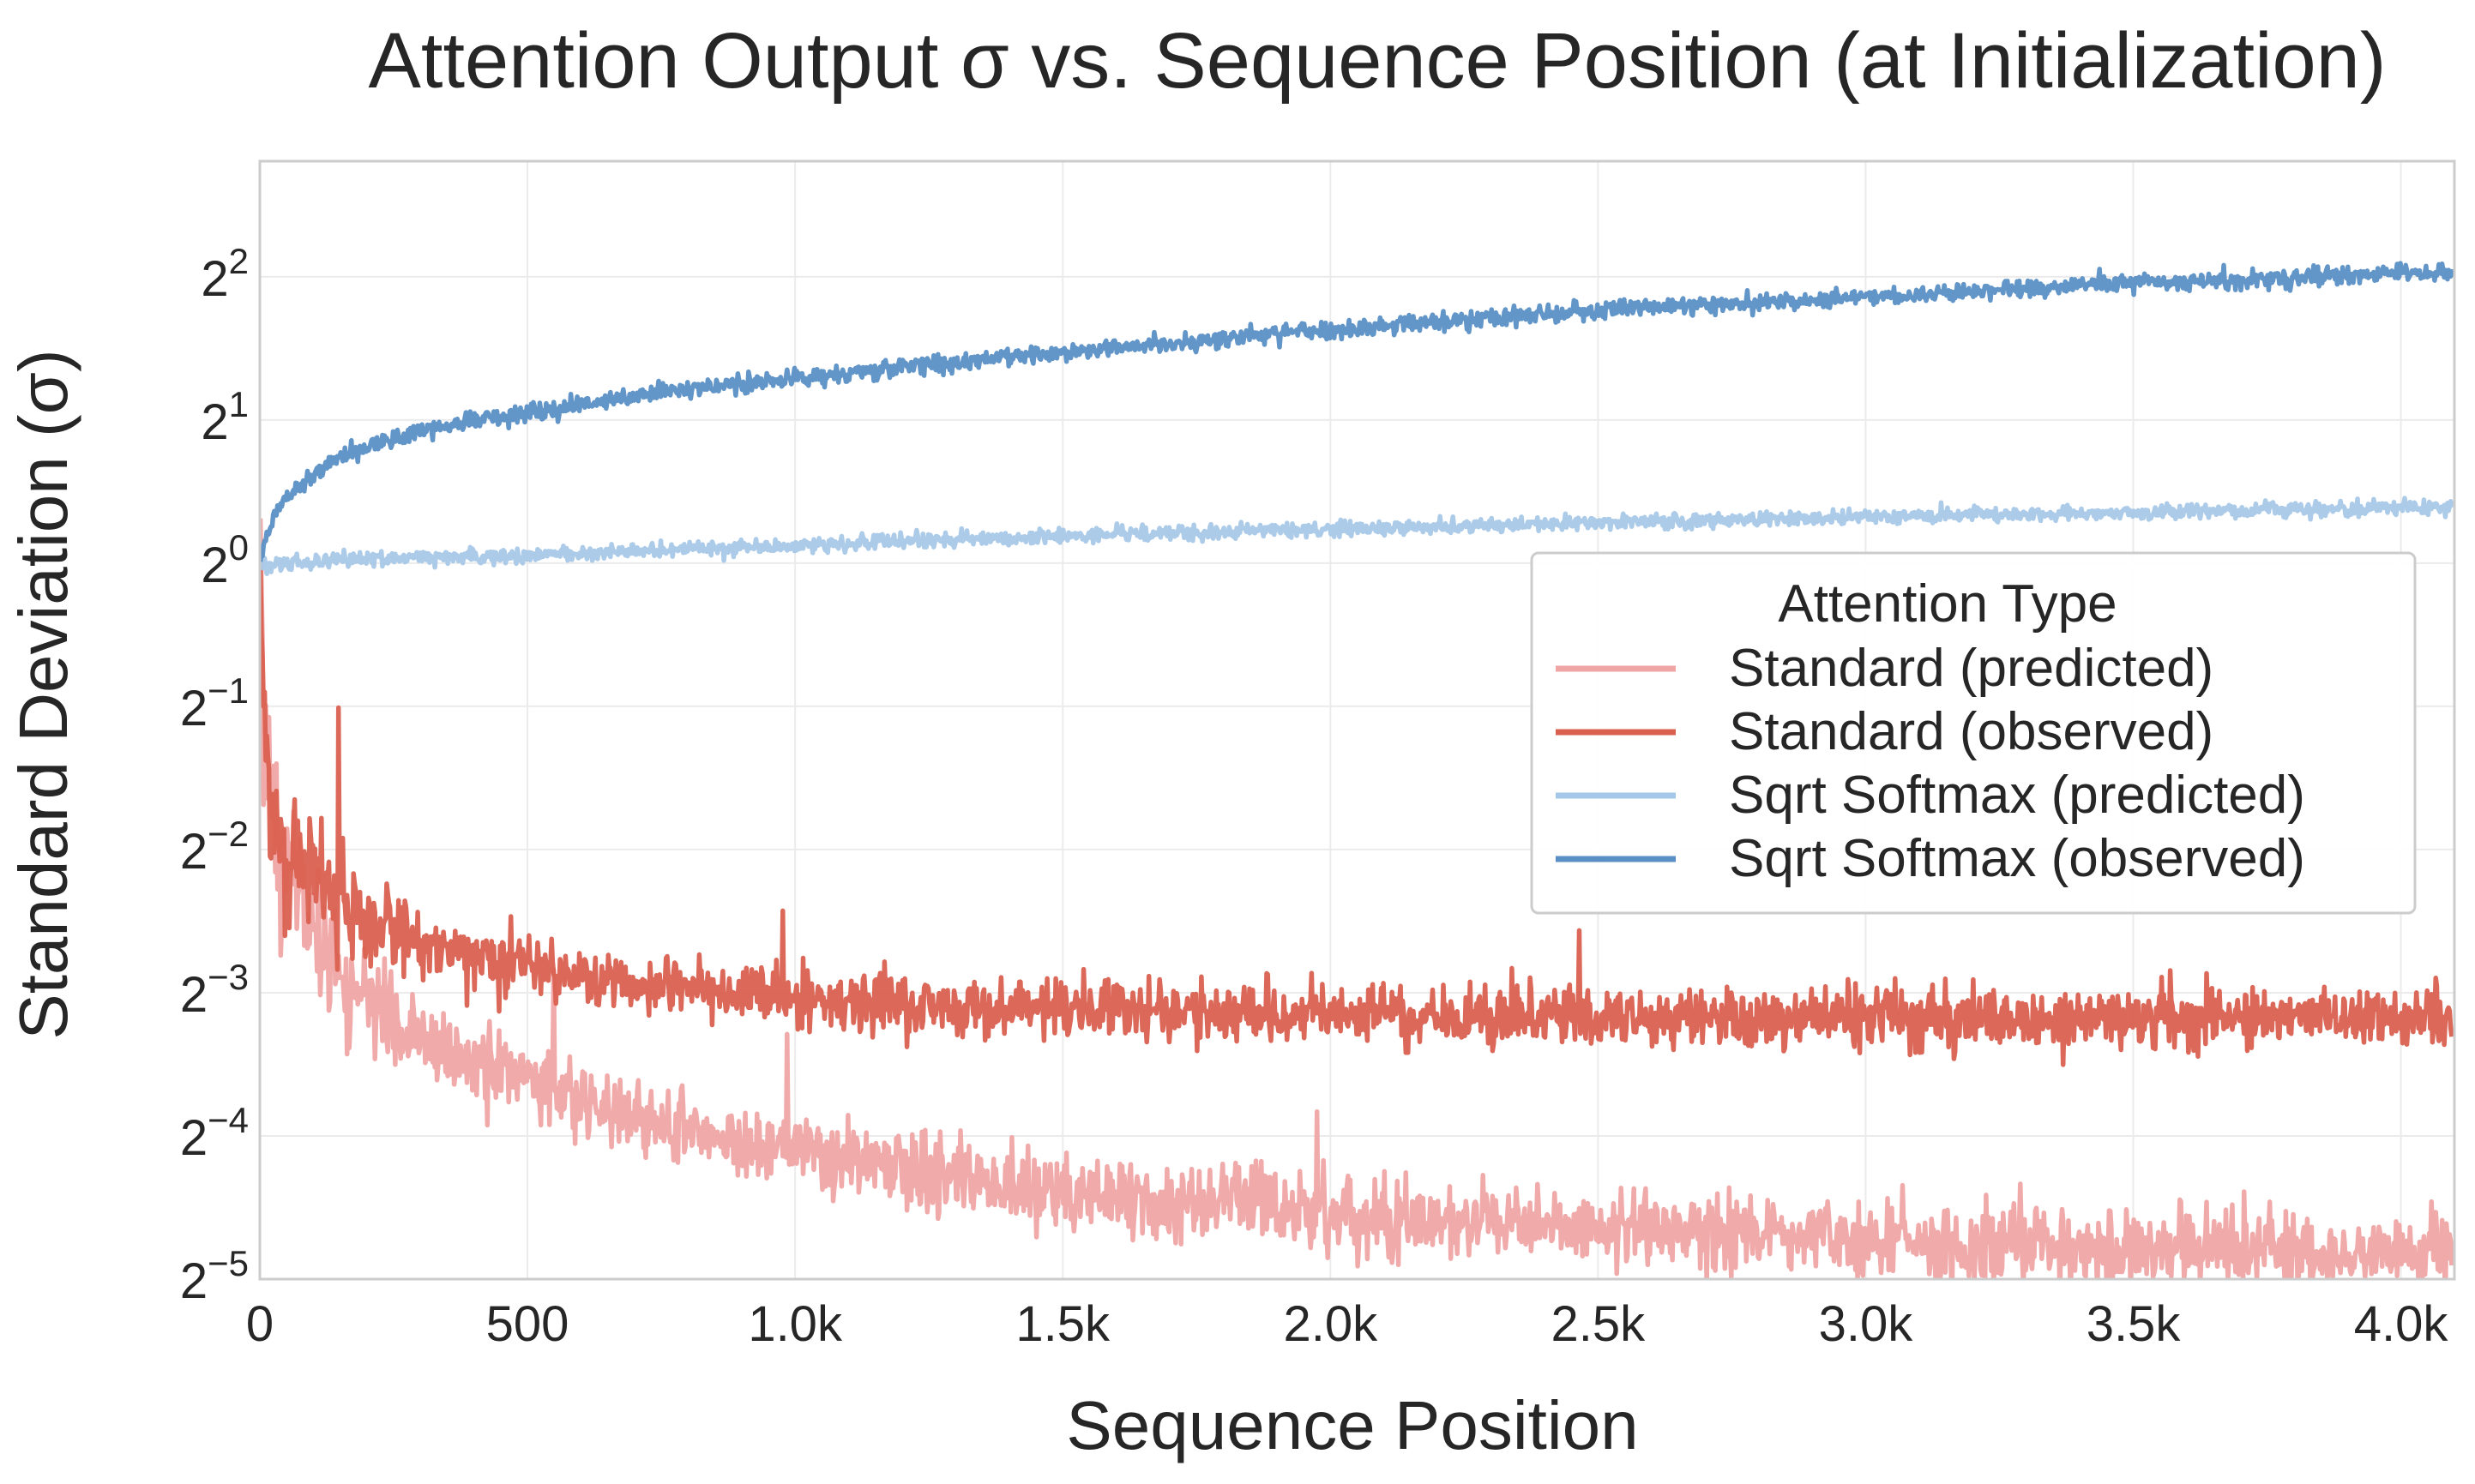  I want to click on y-tick-exponent: 0, so click(239, 547).